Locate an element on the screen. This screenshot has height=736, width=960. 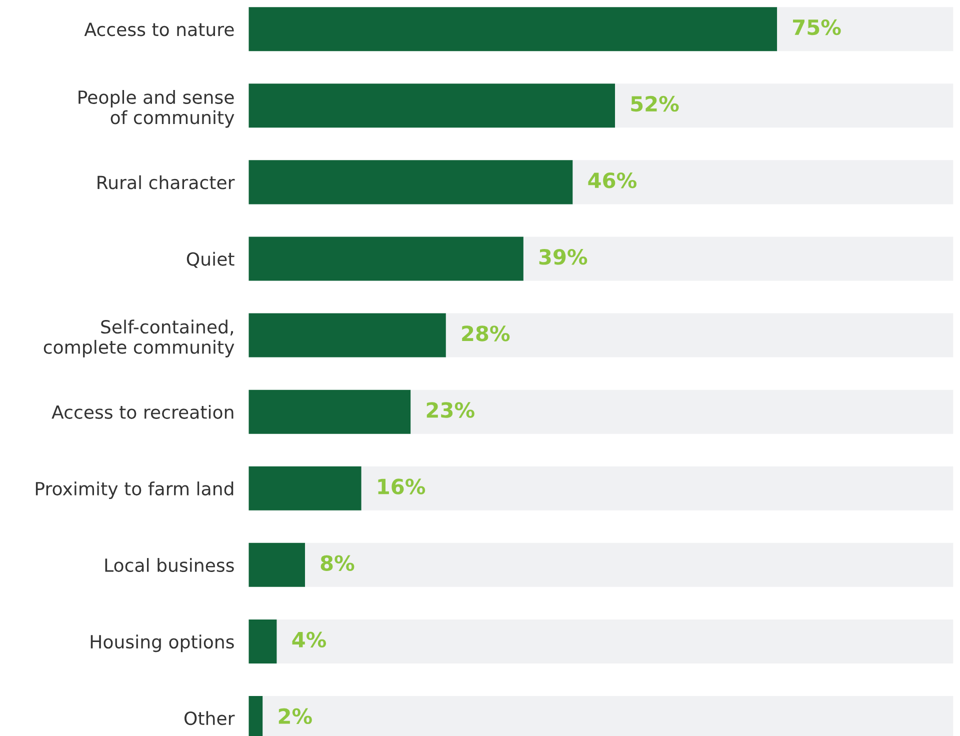
data-label: 4% is located at coordinates (309, 640).